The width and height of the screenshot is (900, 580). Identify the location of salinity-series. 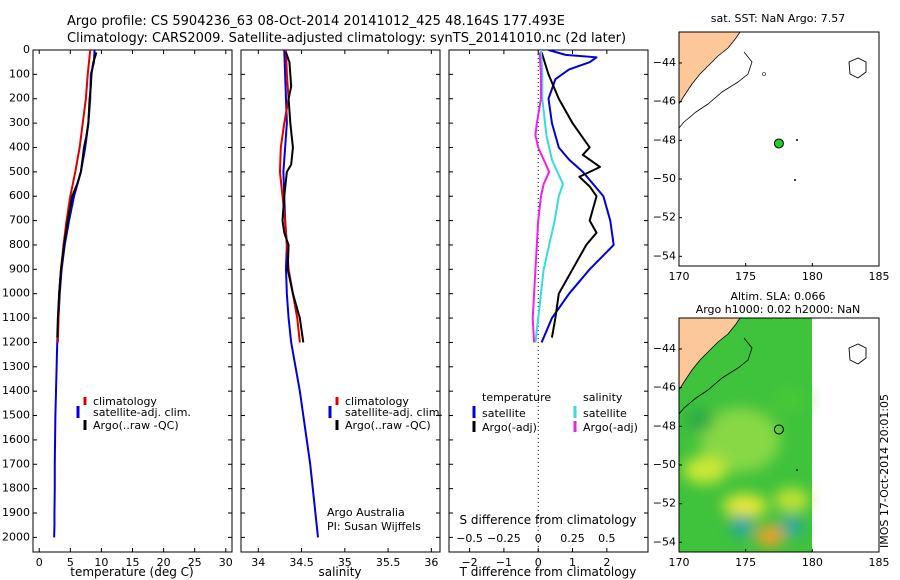
(298, 294).